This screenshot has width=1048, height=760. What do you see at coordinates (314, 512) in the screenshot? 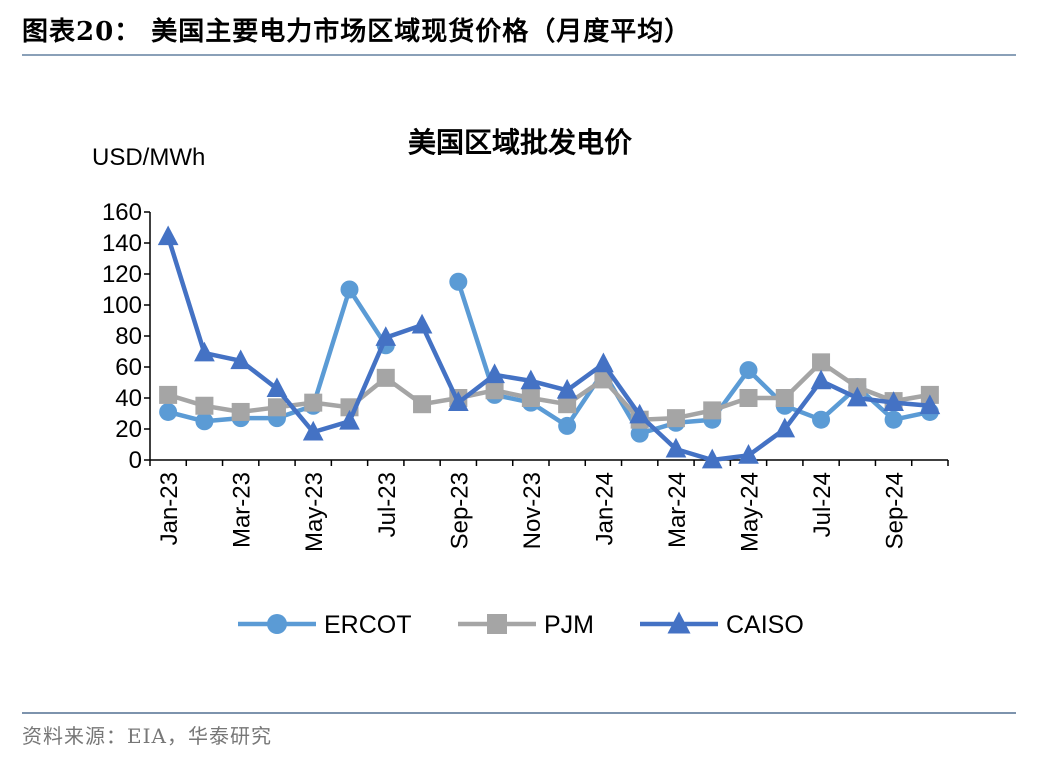
I see `x-tick-label: May-23` at bounding box center [314, 512].